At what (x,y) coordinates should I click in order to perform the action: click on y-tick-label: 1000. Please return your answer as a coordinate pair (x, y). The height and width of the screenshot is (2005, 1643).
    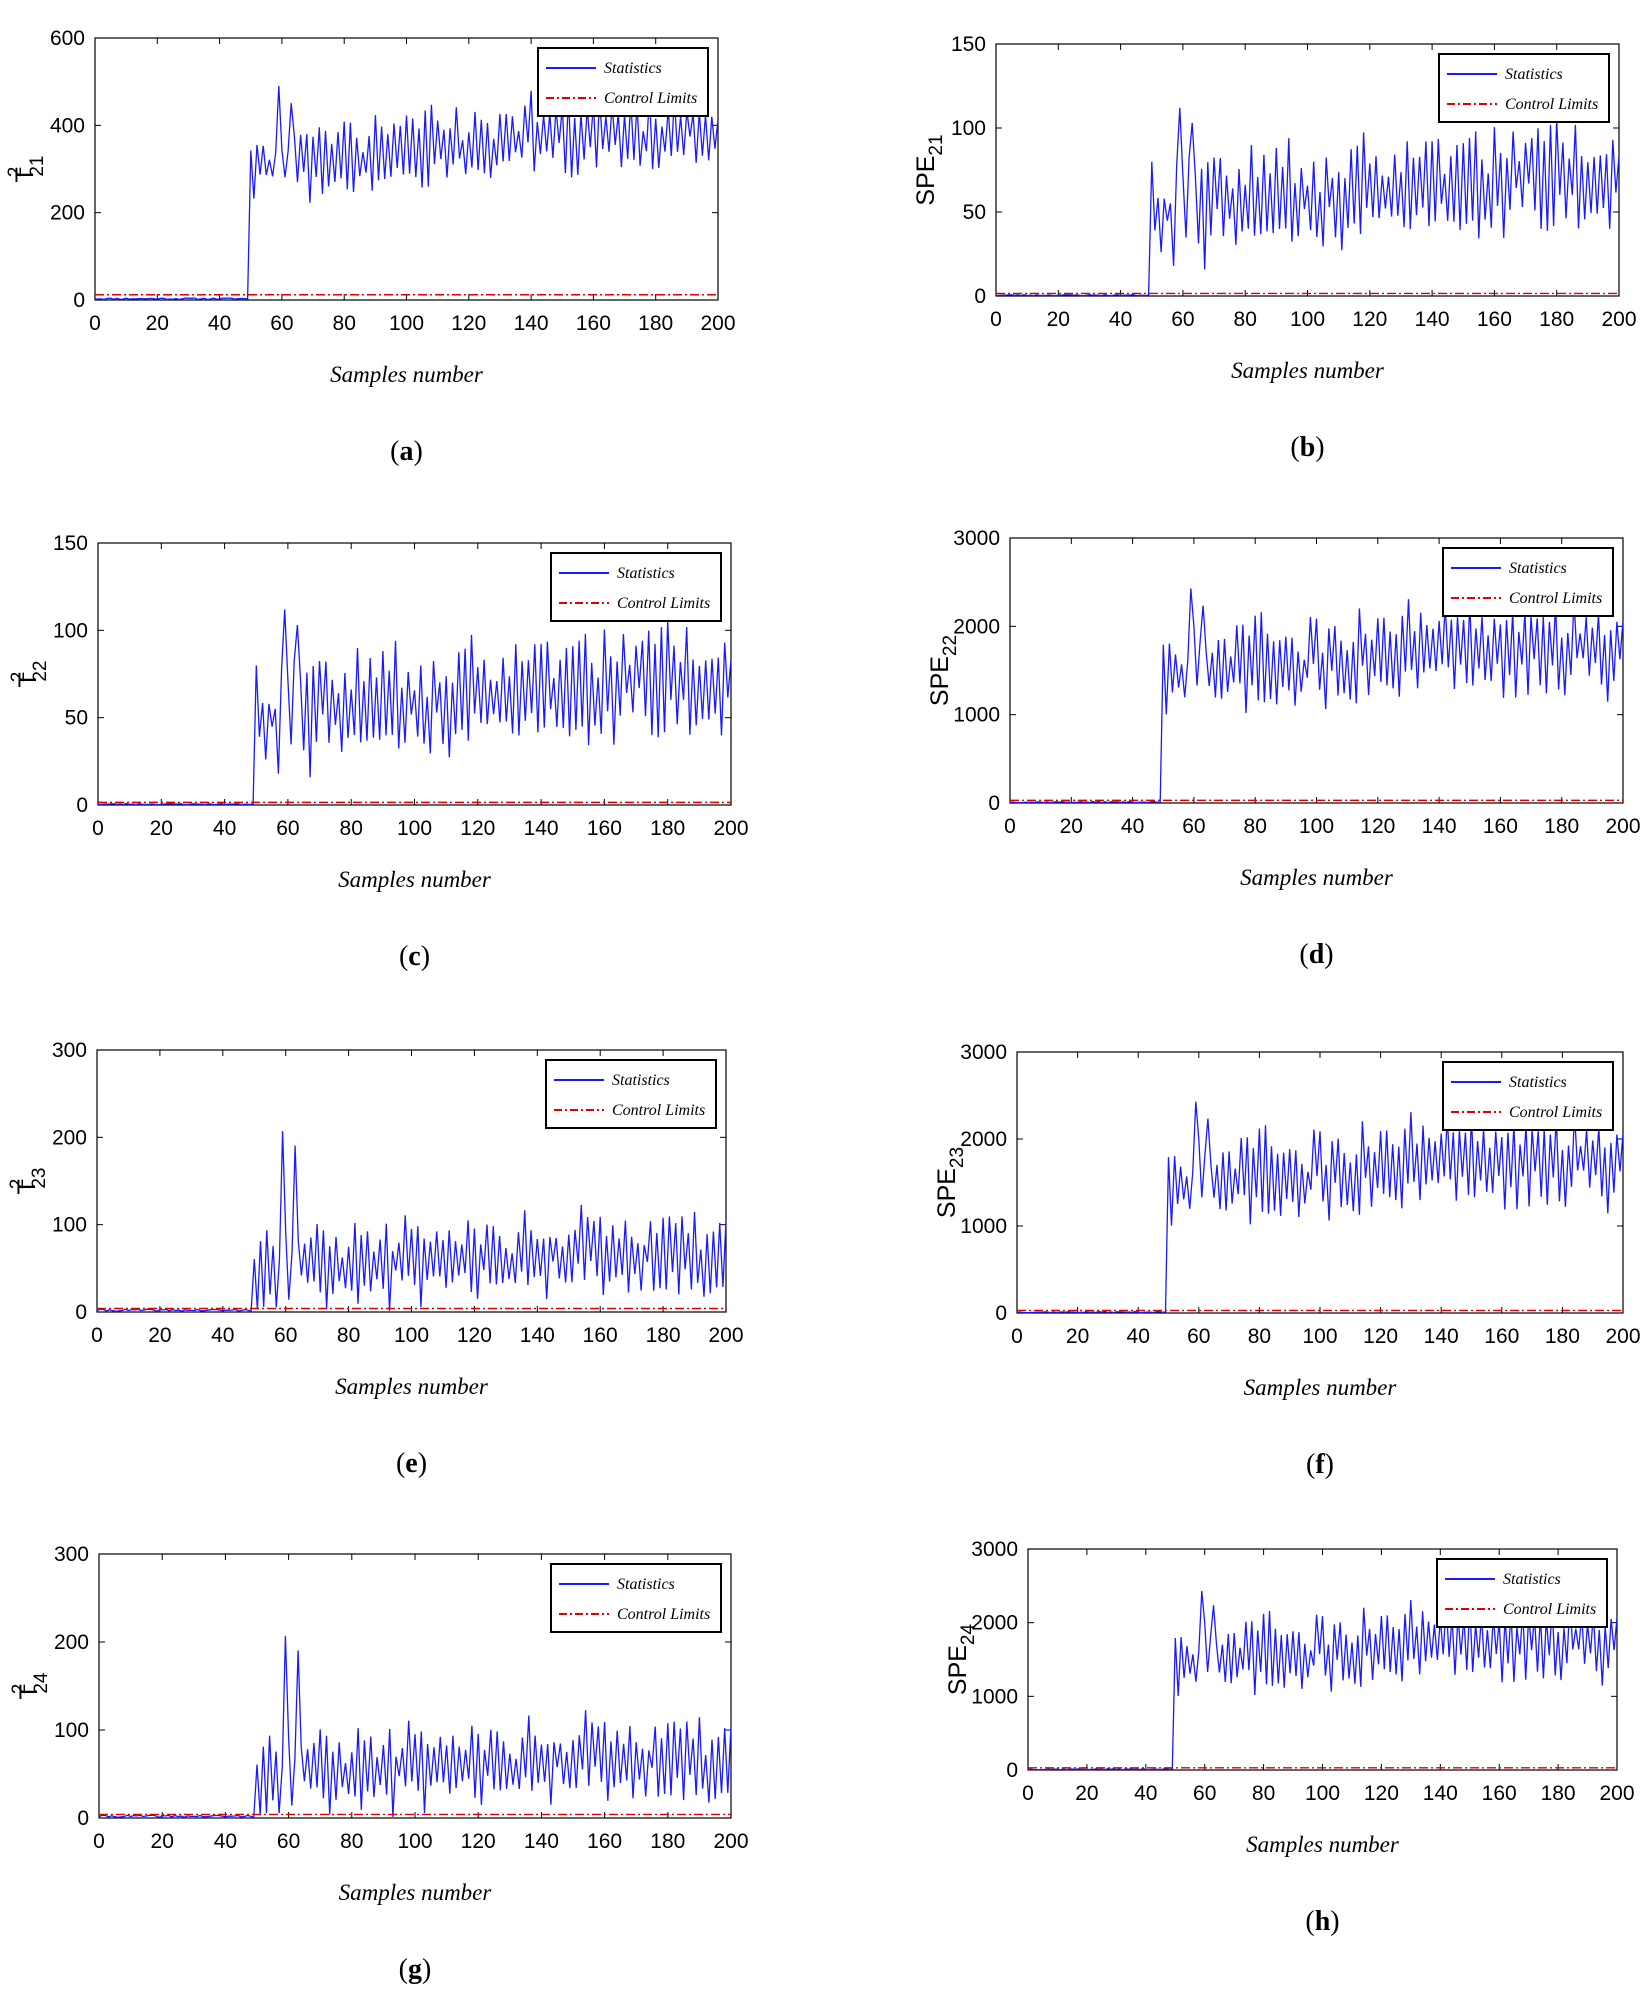
    Looking at the image, I should click on (976, 715).